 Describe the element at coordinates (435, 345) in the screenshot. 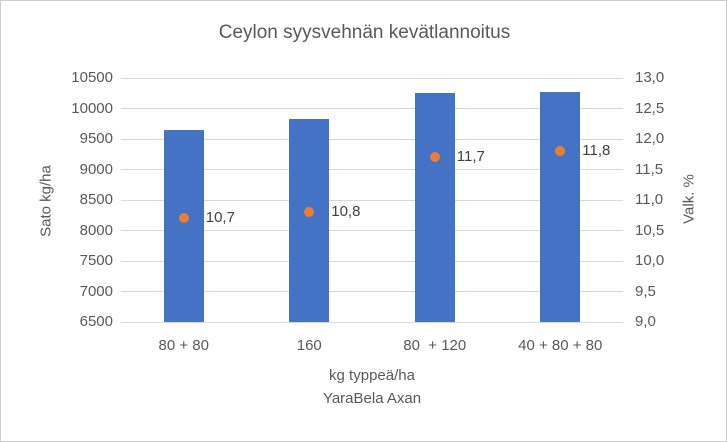

I see `x-axis-category-label: 80 + 120` at that location.